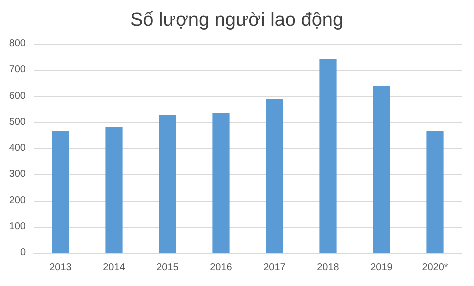 Image resolution: width=474 pixels, height=286 pixels. Describe the element at coordinates (168, 268) in the screenshot. I see `x-tick-label: 2015` at that location.